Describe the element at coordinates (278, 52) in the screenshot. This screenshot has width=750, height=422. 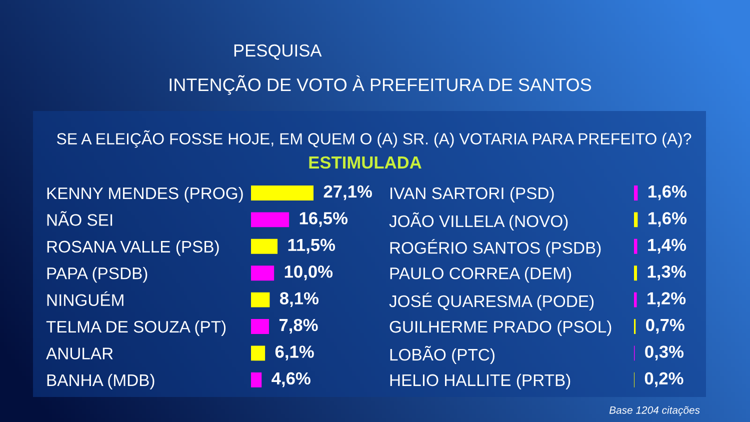
I see `chart-title: PESQUISA` at that location.